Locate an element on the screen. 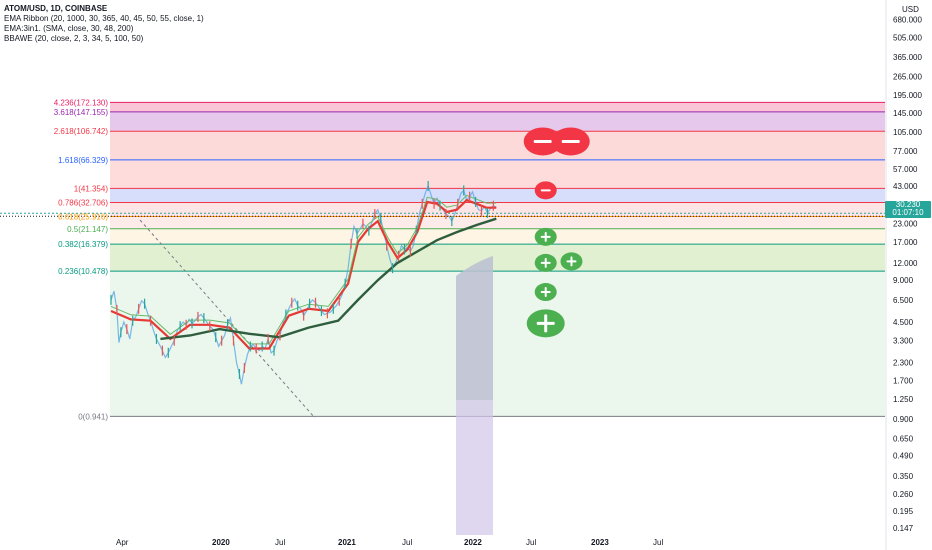 The width and height of the screenshot is (932, 550). price-tick: 195.000 is located at coordinates (907, 95).